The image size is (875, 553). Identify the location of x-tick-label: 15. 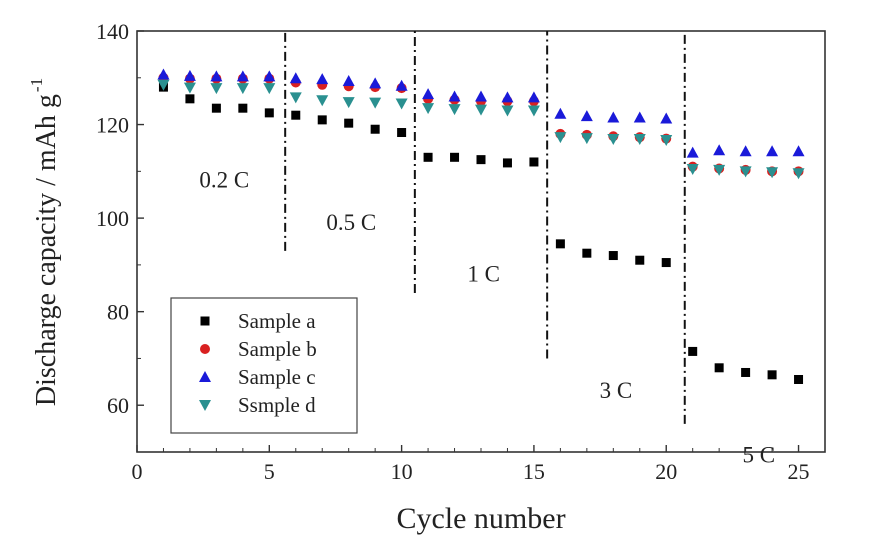
(534, 471).